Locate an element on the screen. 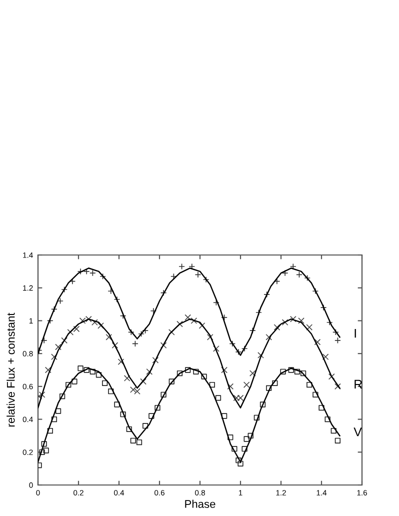 The image size is (399, 516). x-axis-title: Phase is located at coordinates (200, 504).